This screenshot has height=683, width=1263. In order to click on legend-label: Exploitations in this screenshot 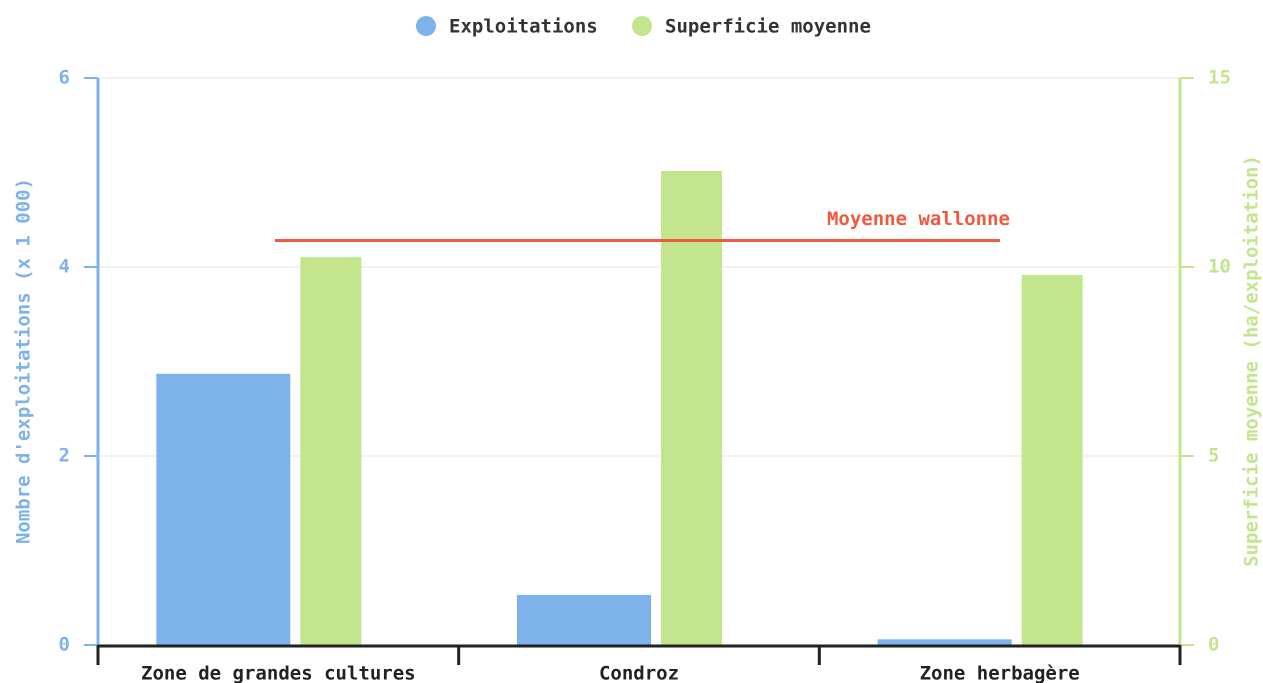, I will do `click(523, 27)`.